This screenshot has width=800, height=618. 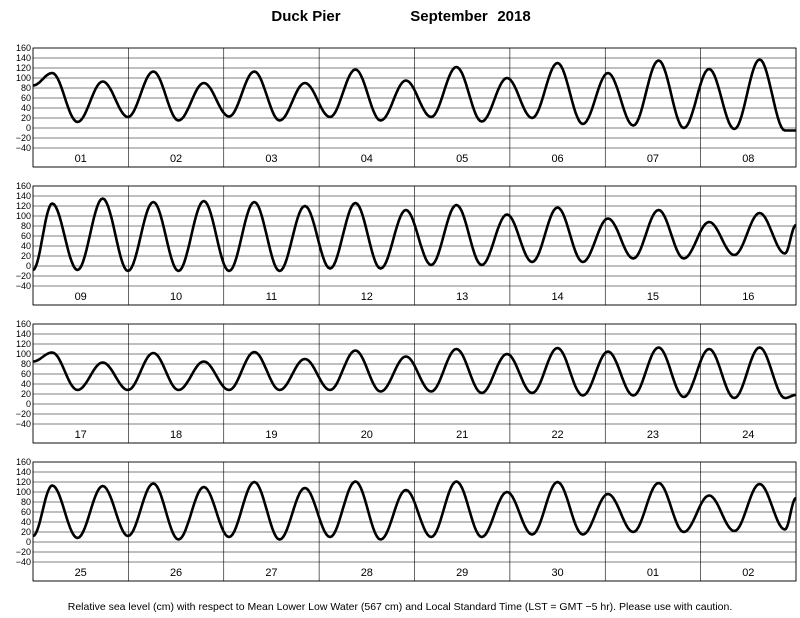 I want to click on chart-title-month: September, so click(x=449, y=16).